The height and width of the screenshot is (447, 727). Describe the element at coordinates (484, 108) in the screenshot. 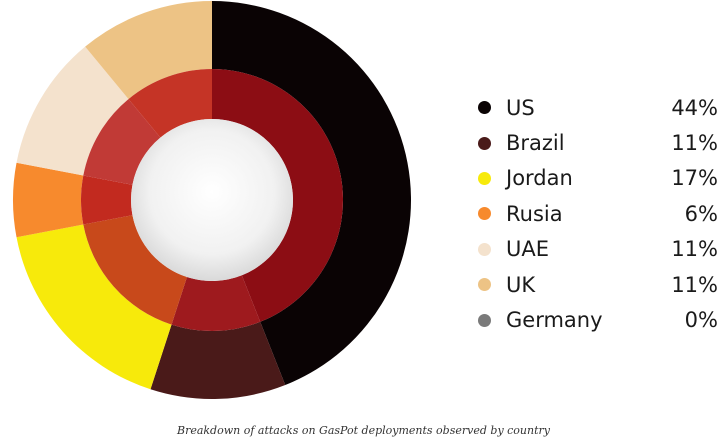

I see `legend-swatch-us` at that location.